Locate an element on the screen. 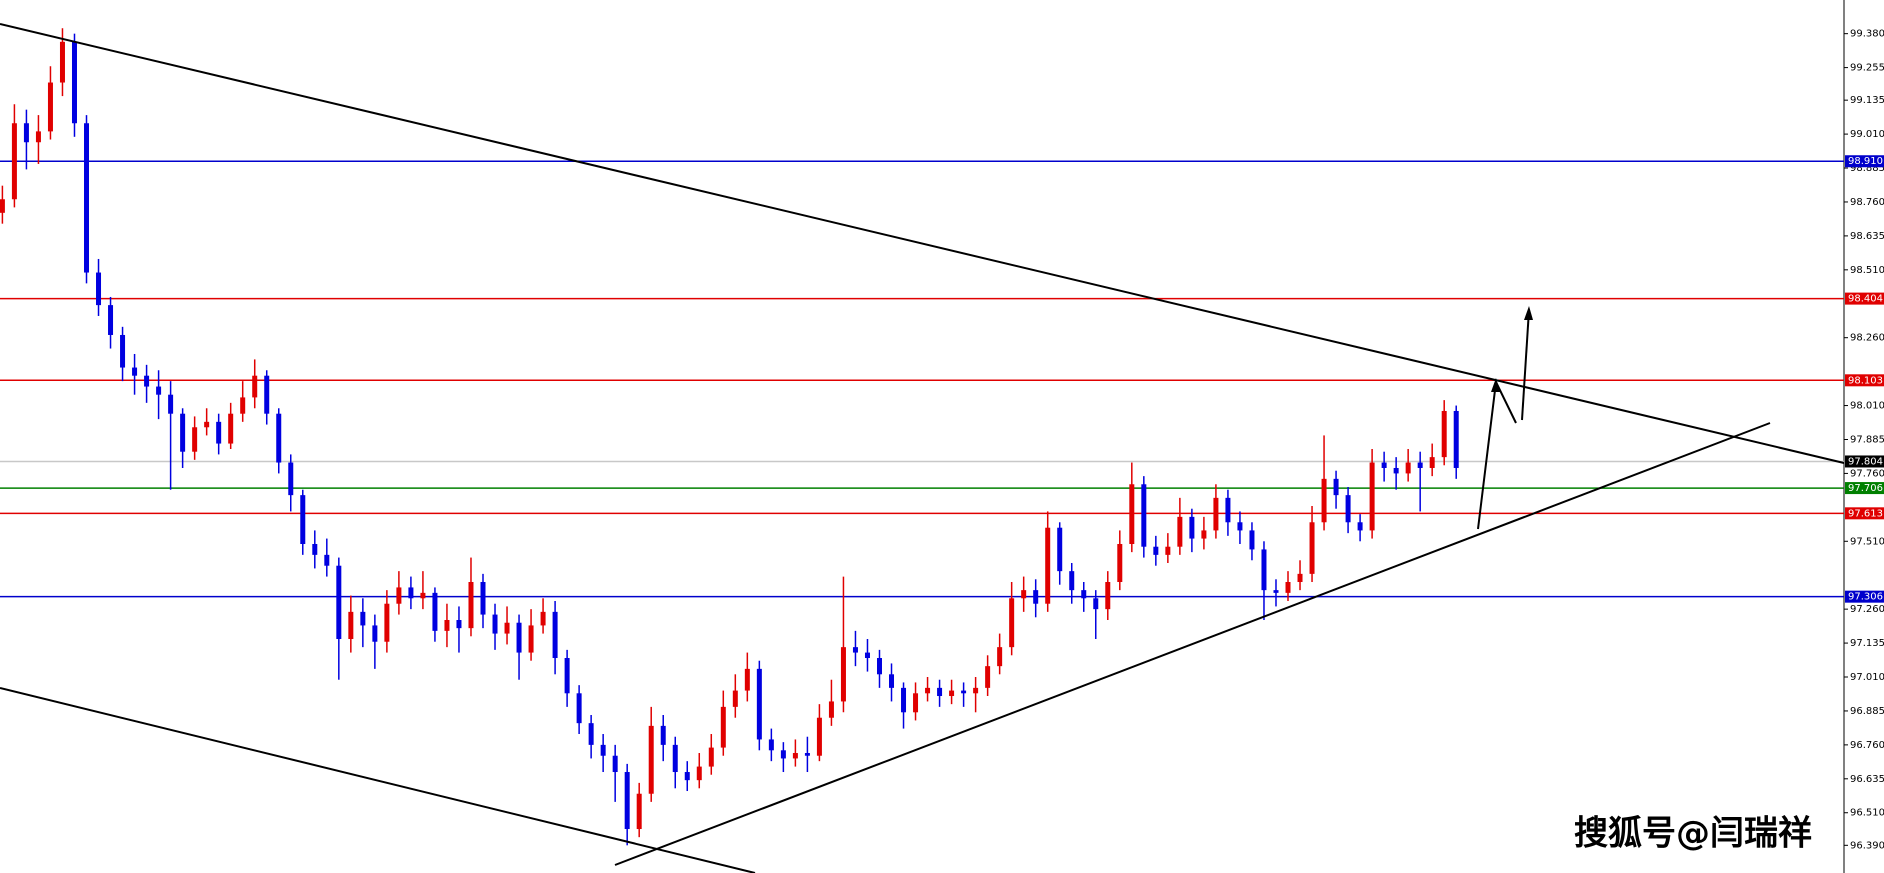 This screenshot has height=873, width=1884. level-label: 97.706 is located at coordinates (1865, 488).